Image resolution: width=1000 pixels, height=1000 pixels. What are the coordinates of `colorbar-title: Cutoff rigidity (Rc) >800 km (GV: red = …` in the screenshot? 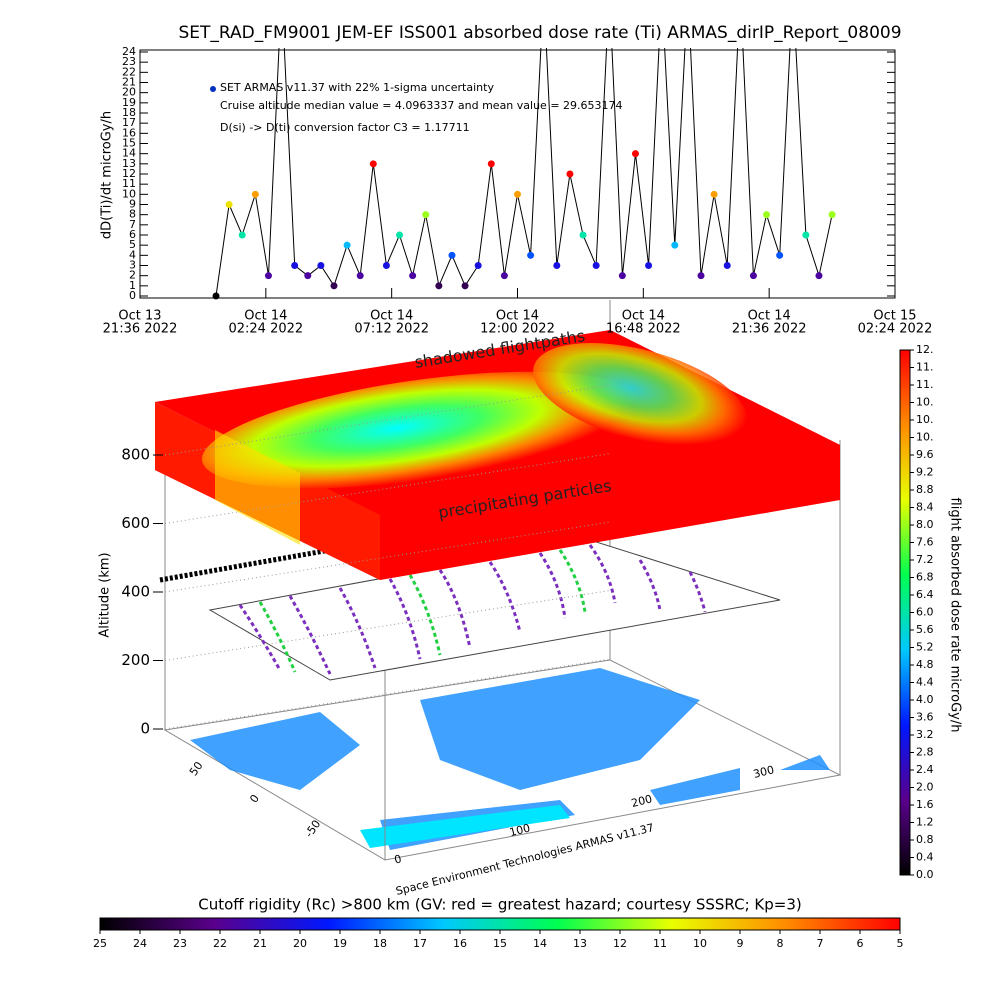 It's located at (499, 905).